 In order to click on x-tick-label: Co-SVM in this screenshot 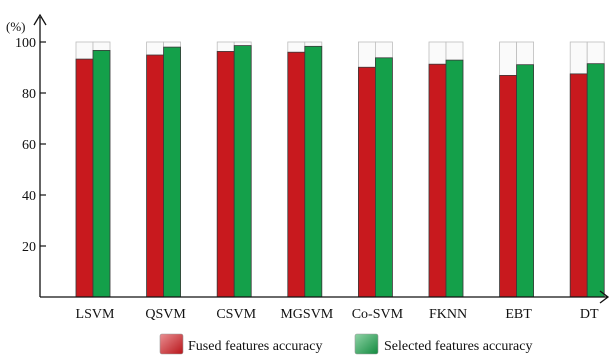, I will do `click(378, 314)`.